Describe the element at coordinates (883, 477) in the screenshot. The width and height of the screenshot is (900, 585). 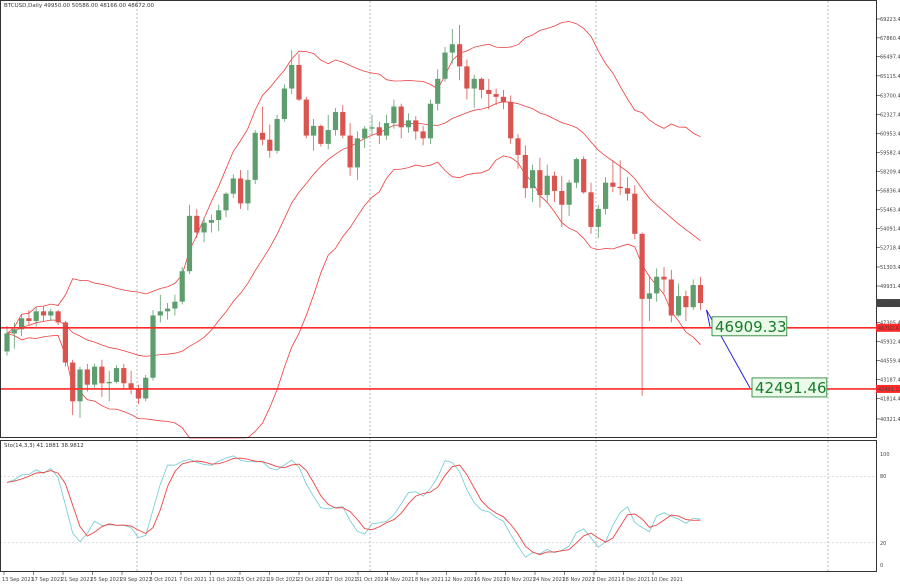
I see `stoch-tick-label: 80` at that location.